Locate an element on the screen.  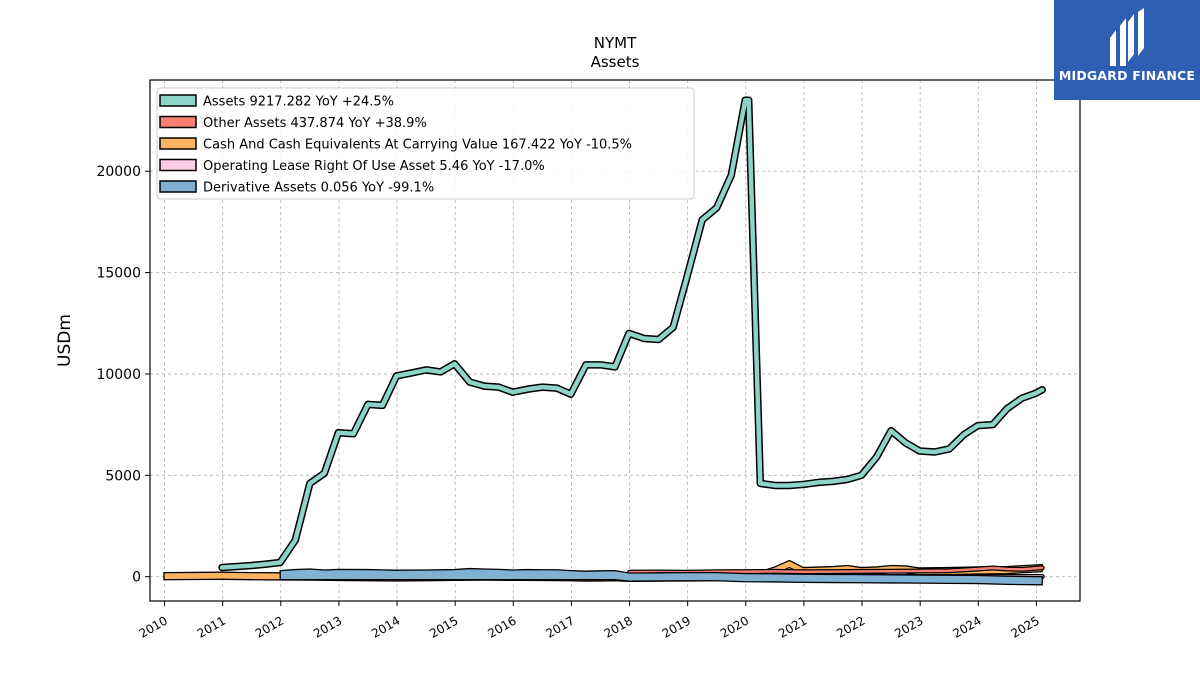
y-tick-label: 20000 is located at coordinates (118, 172).